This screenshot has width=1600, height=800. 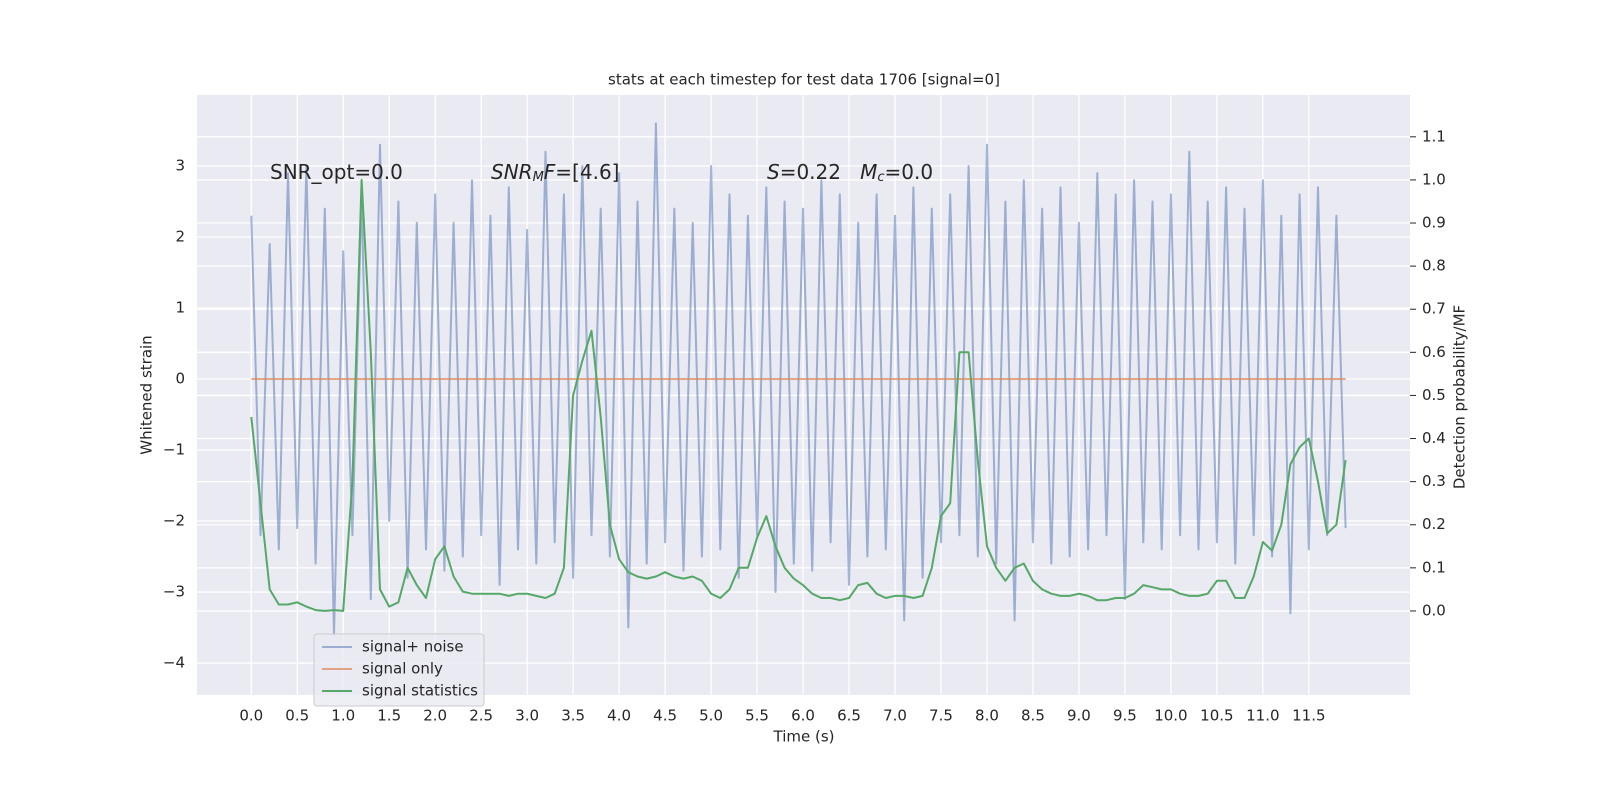 What do you see at coordinates (180, 166) in the screenshot?
I see `y-tick-label: 3` at bounding box center [180, 166].